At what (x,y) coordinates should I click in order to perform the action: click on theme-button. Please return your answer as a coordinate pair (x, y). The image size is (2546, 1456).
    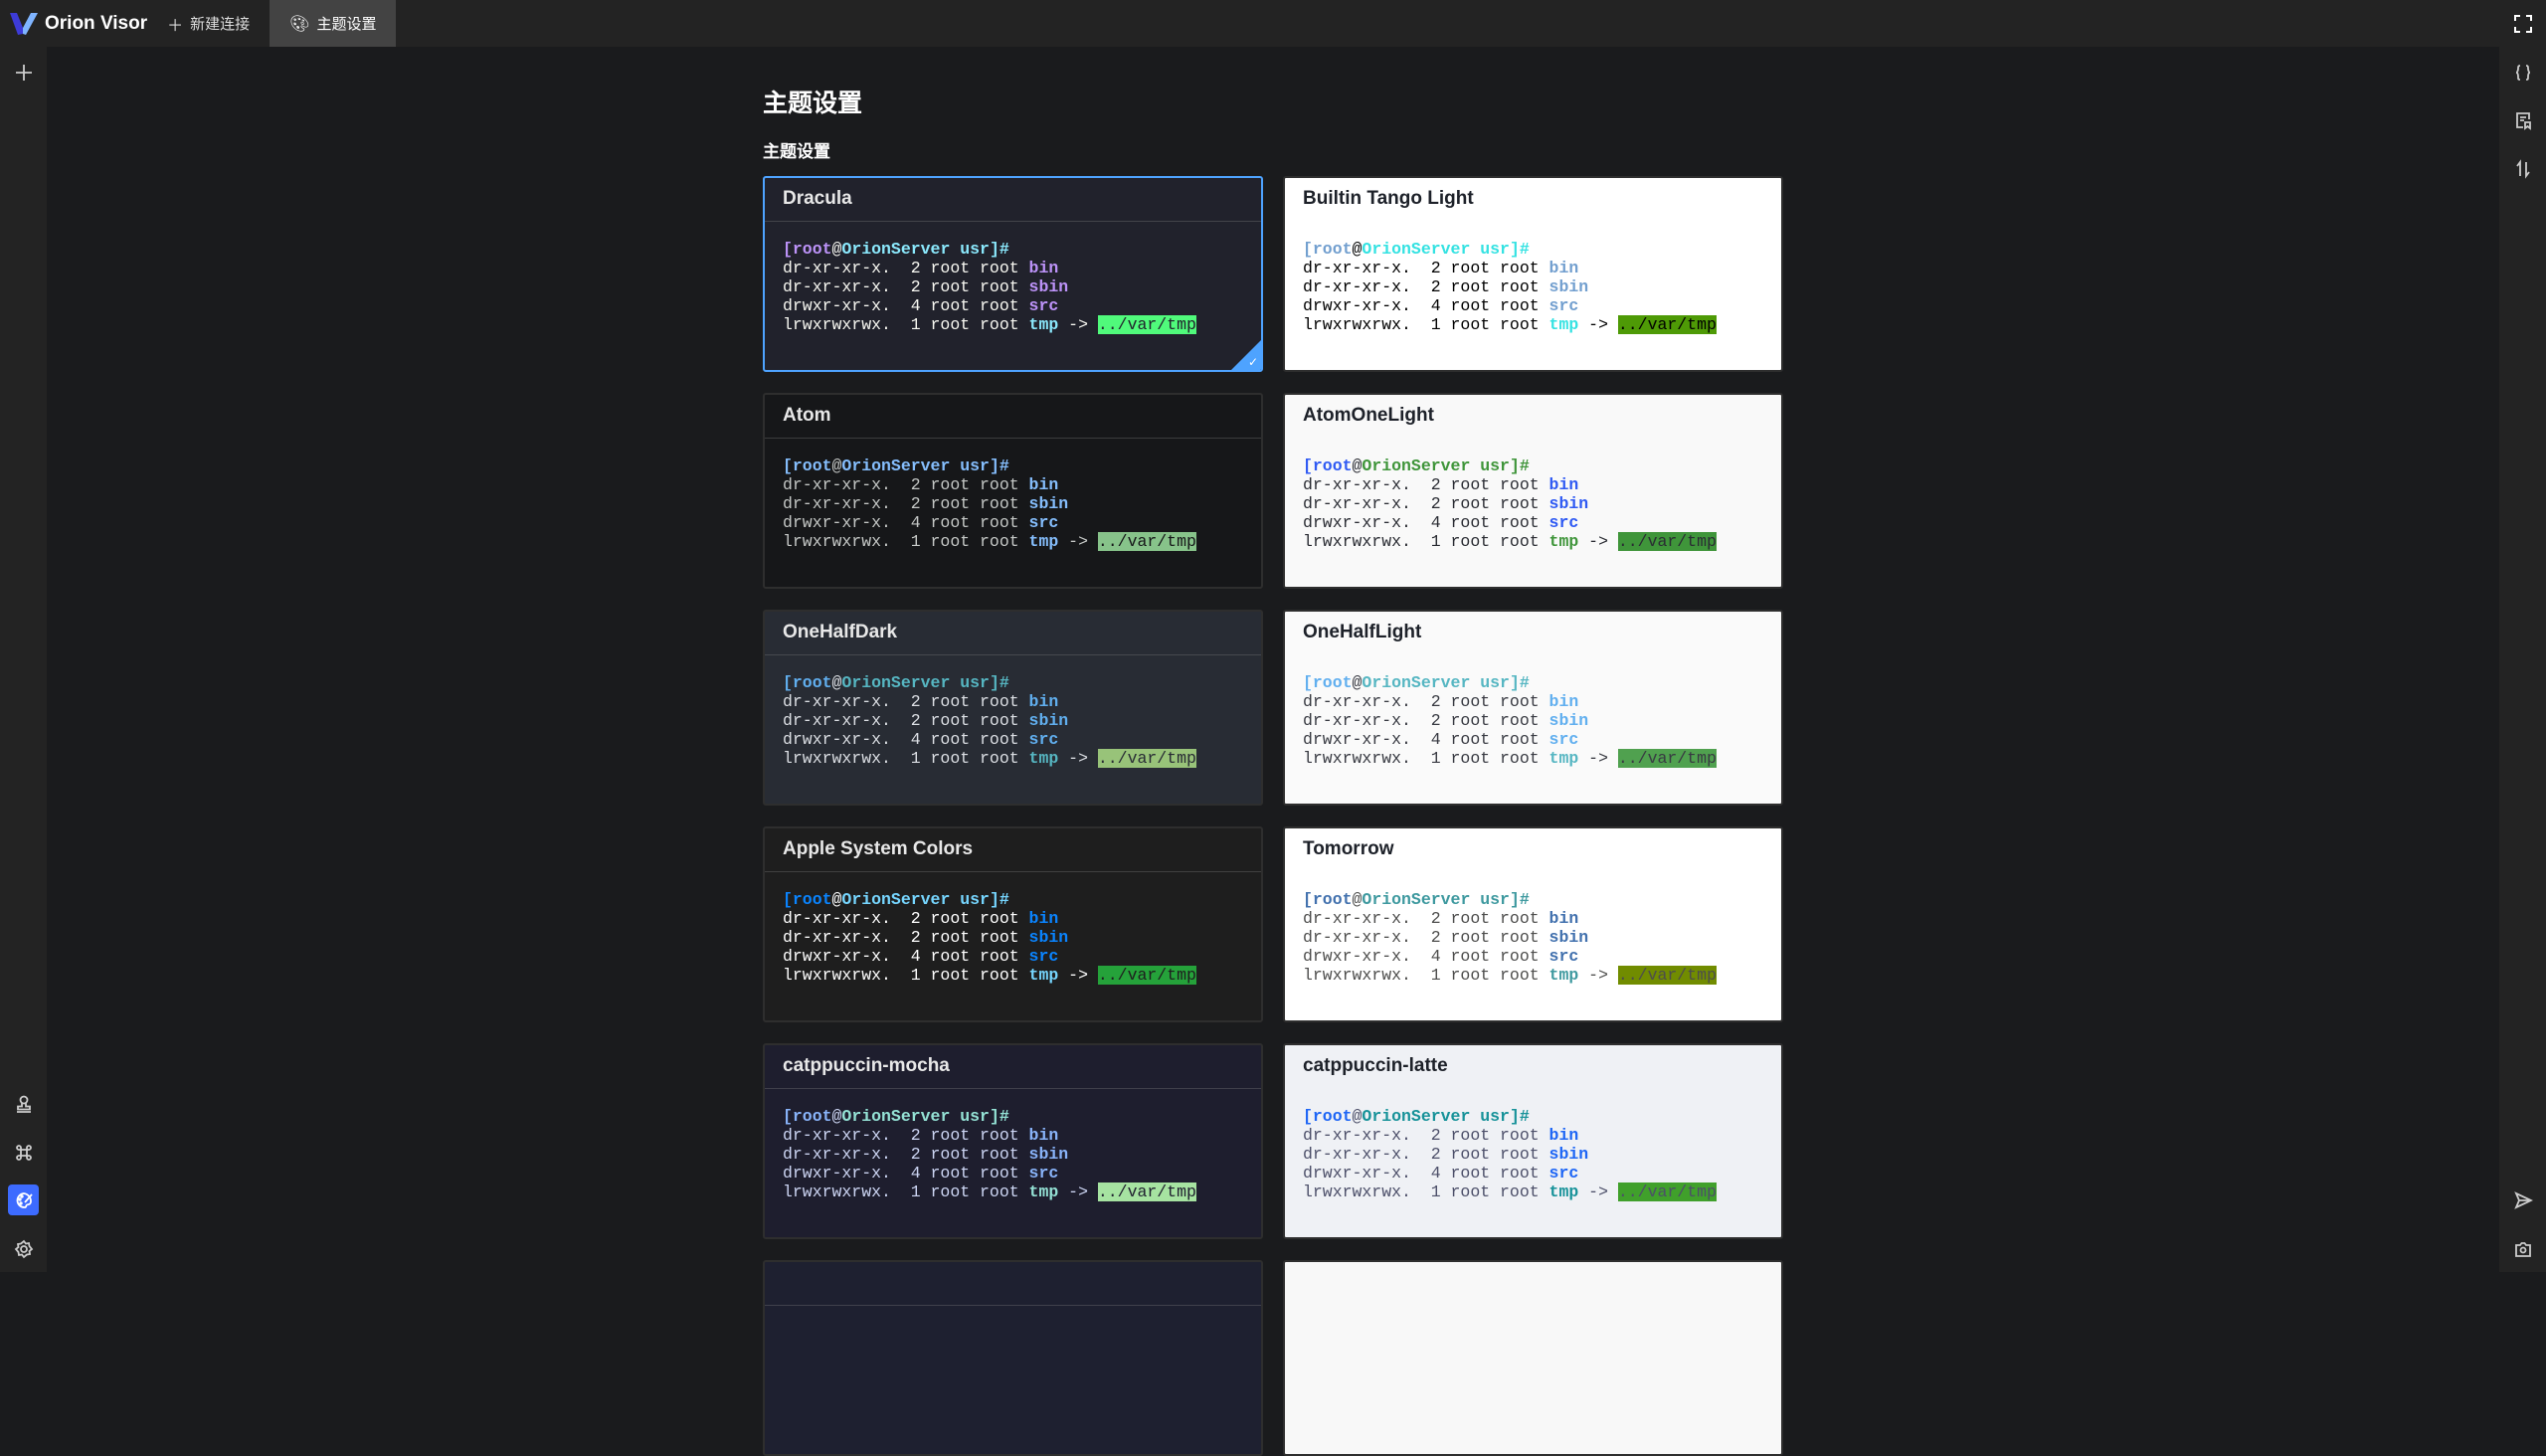
    Looking at the image, I should click on (23, 1199).